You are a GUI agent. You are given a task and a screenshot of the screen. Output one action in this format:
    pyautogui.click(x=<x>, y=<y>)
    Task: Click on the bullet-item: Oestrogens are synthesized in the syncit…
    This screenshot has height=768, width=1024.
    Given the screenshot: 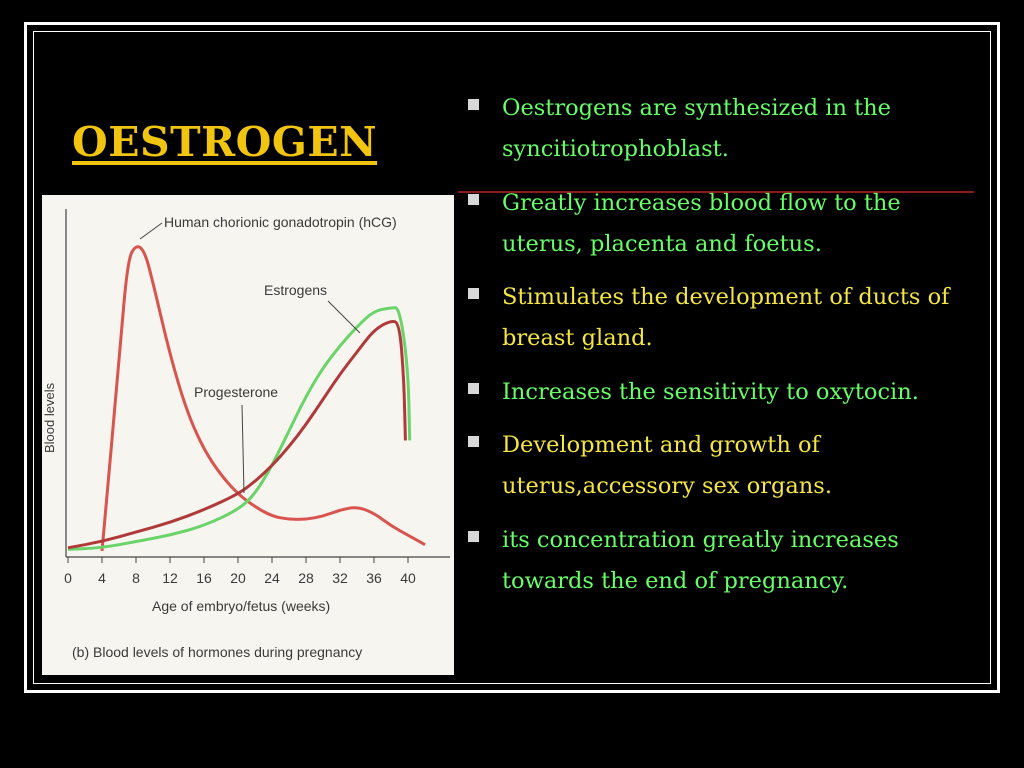 What is the action you would take?
    pyautogui.click(x=722, y=129)
    